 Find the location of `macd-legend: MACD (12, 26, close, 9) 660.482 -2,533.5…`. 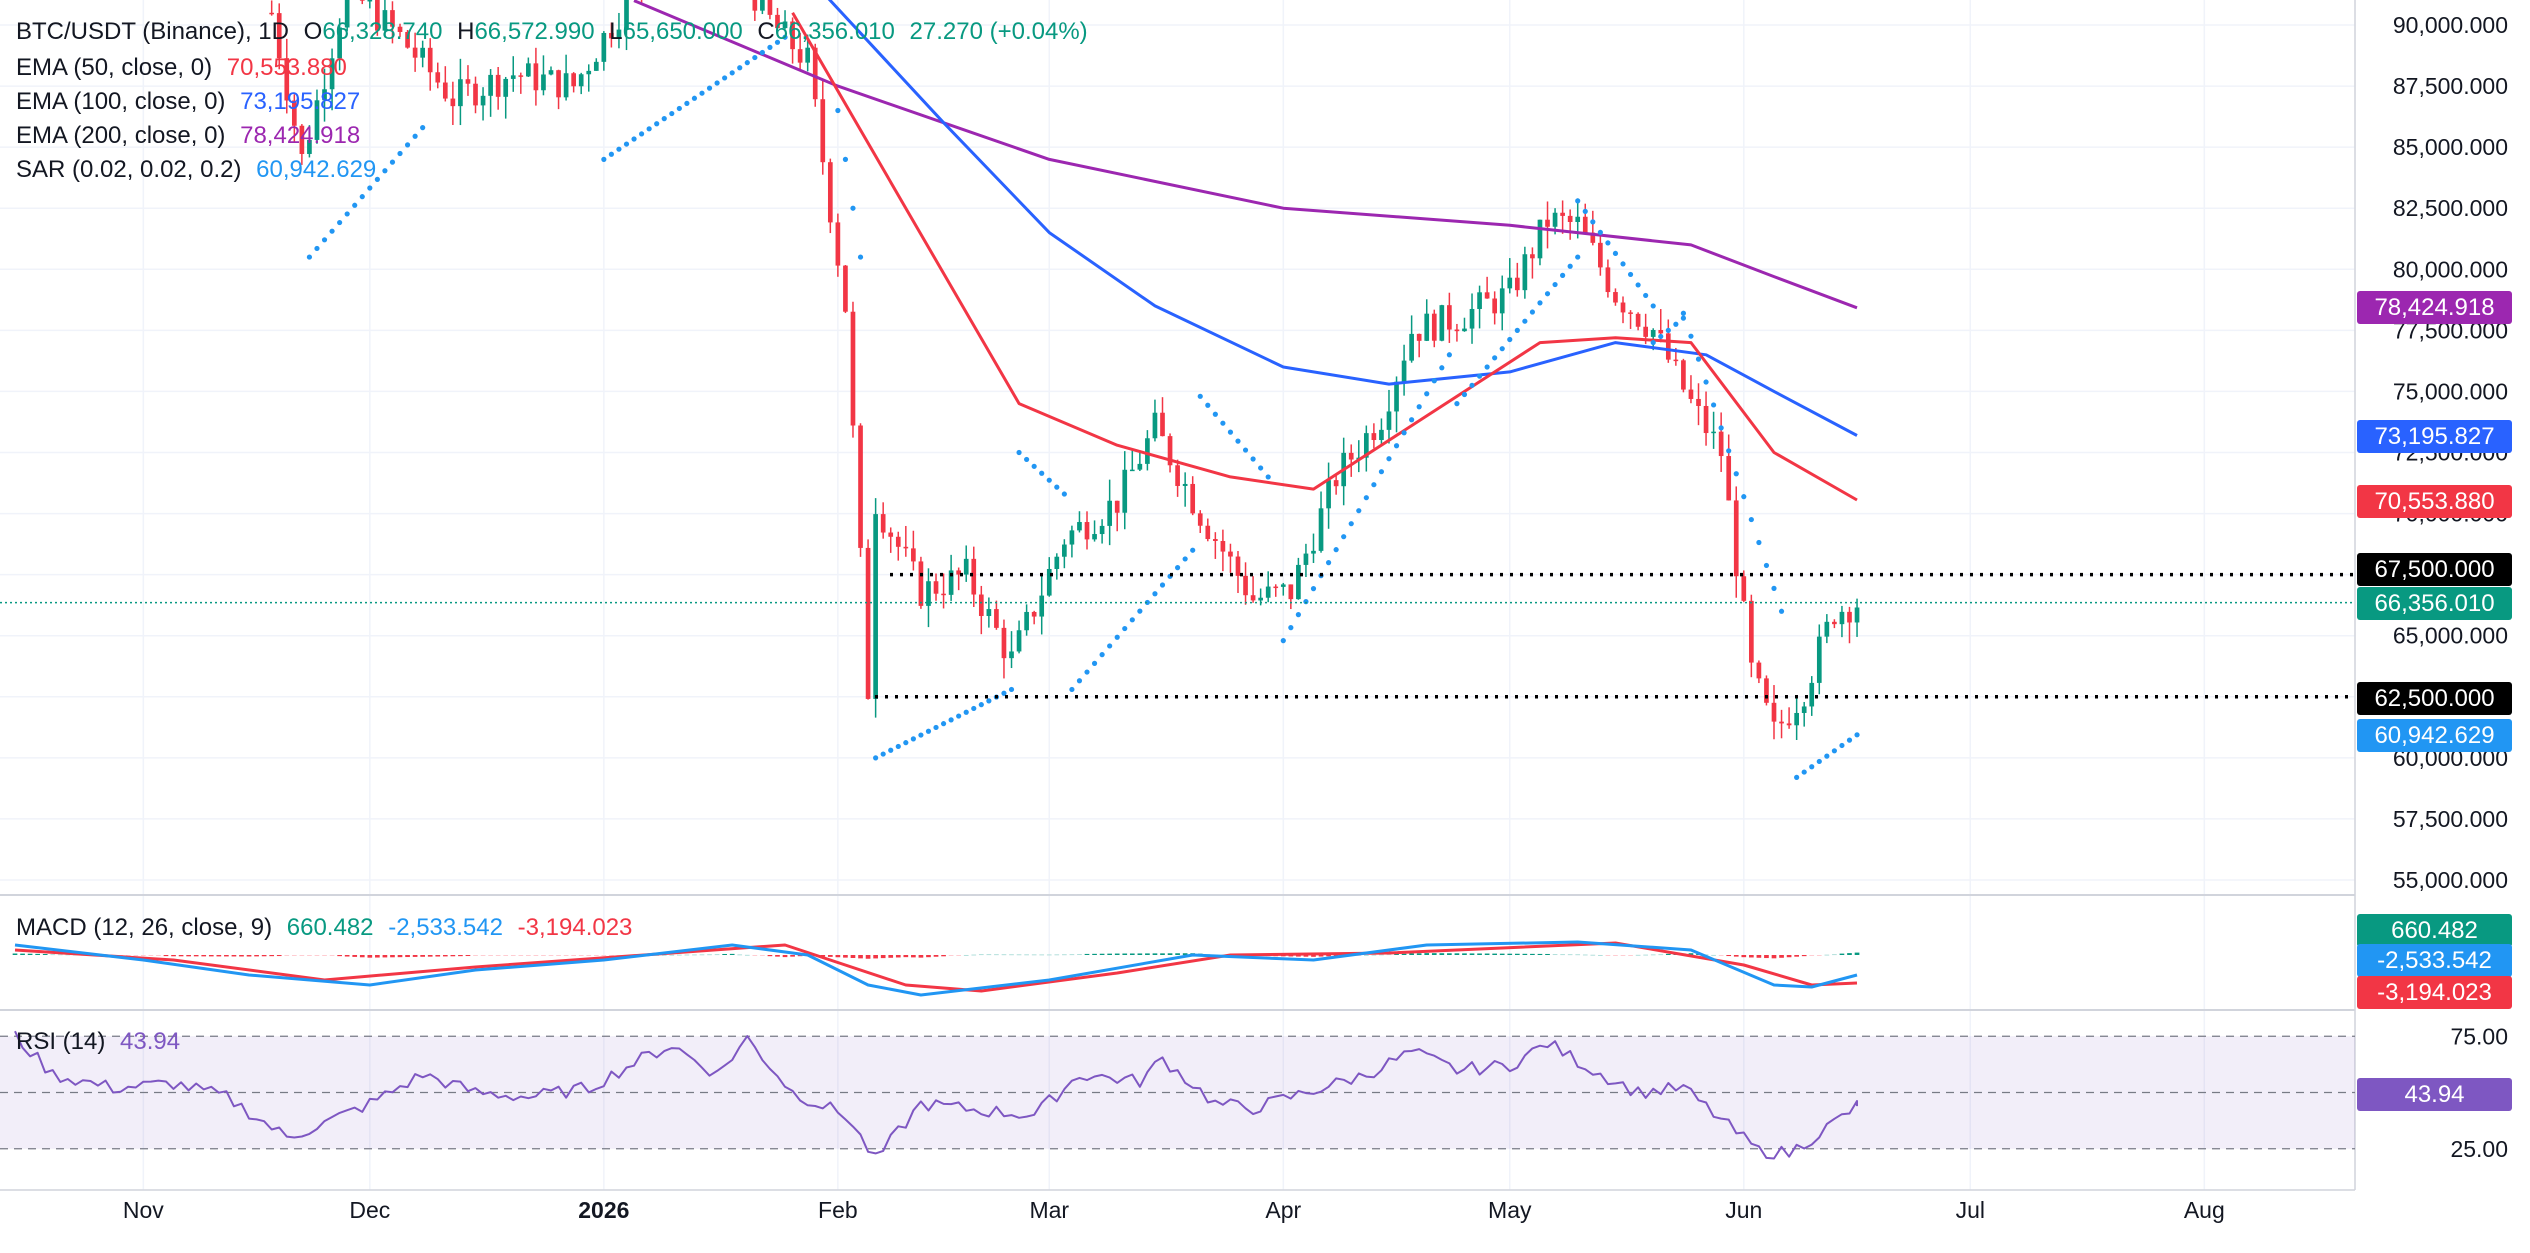

macd-legend: MACD (12, 26, close, 9) 660.482 -2,533.5… is located at coordinates (324, 928).